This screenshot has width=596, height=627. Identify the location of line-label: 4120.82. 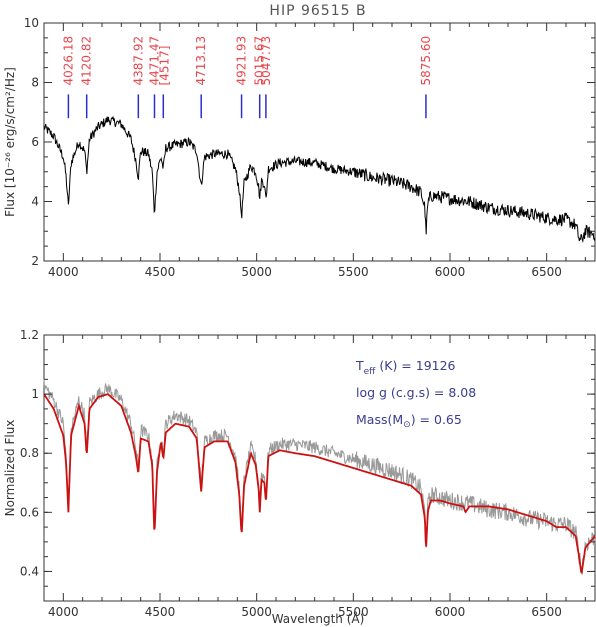
(87, 61).